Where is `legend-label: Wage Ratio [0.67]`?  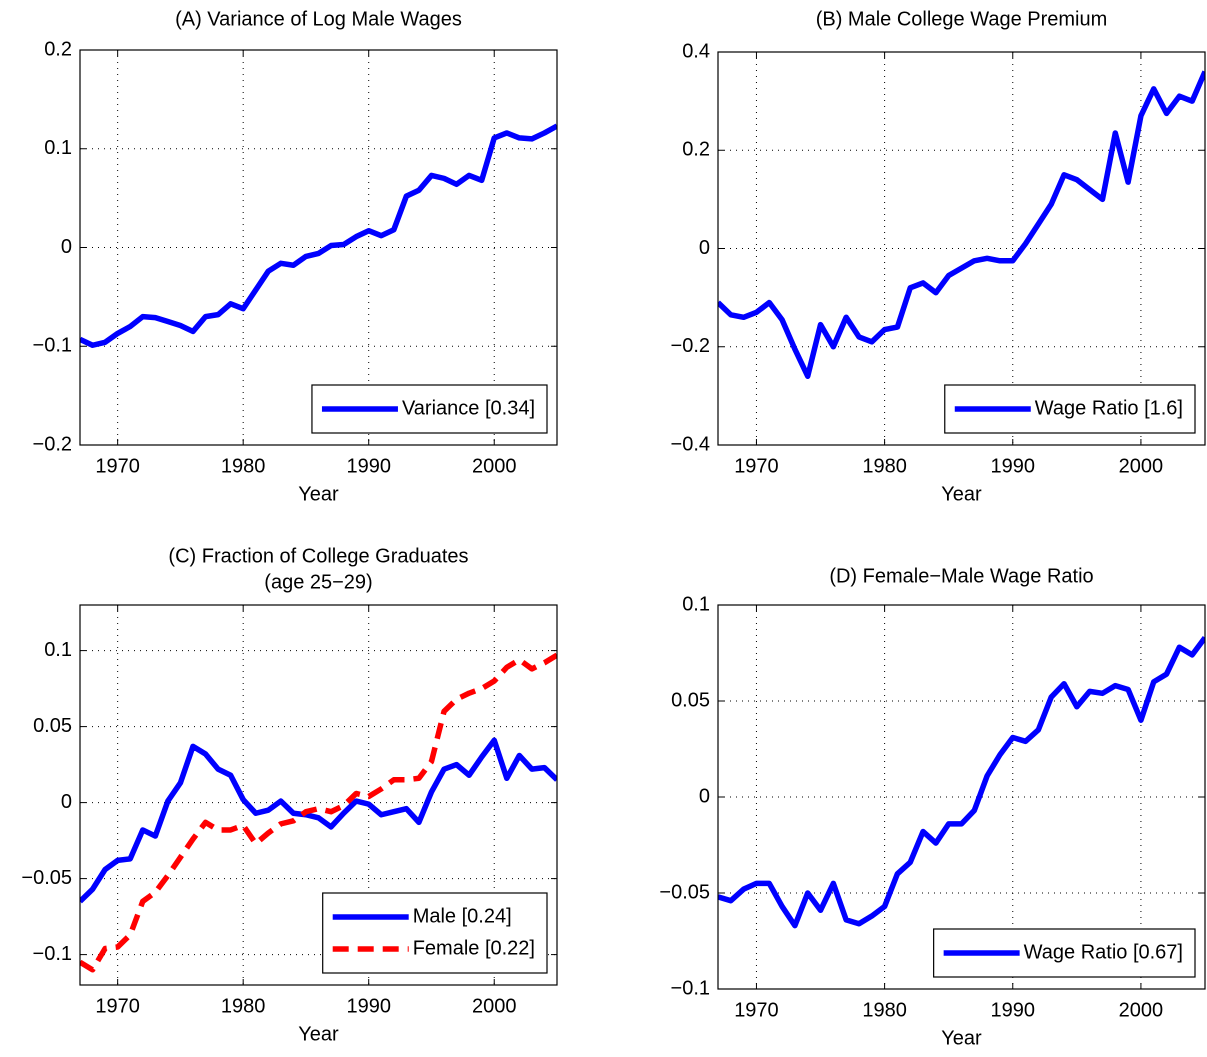
legend-label: Wage Ratio [0.67] is located at coordinates (1103, 952).